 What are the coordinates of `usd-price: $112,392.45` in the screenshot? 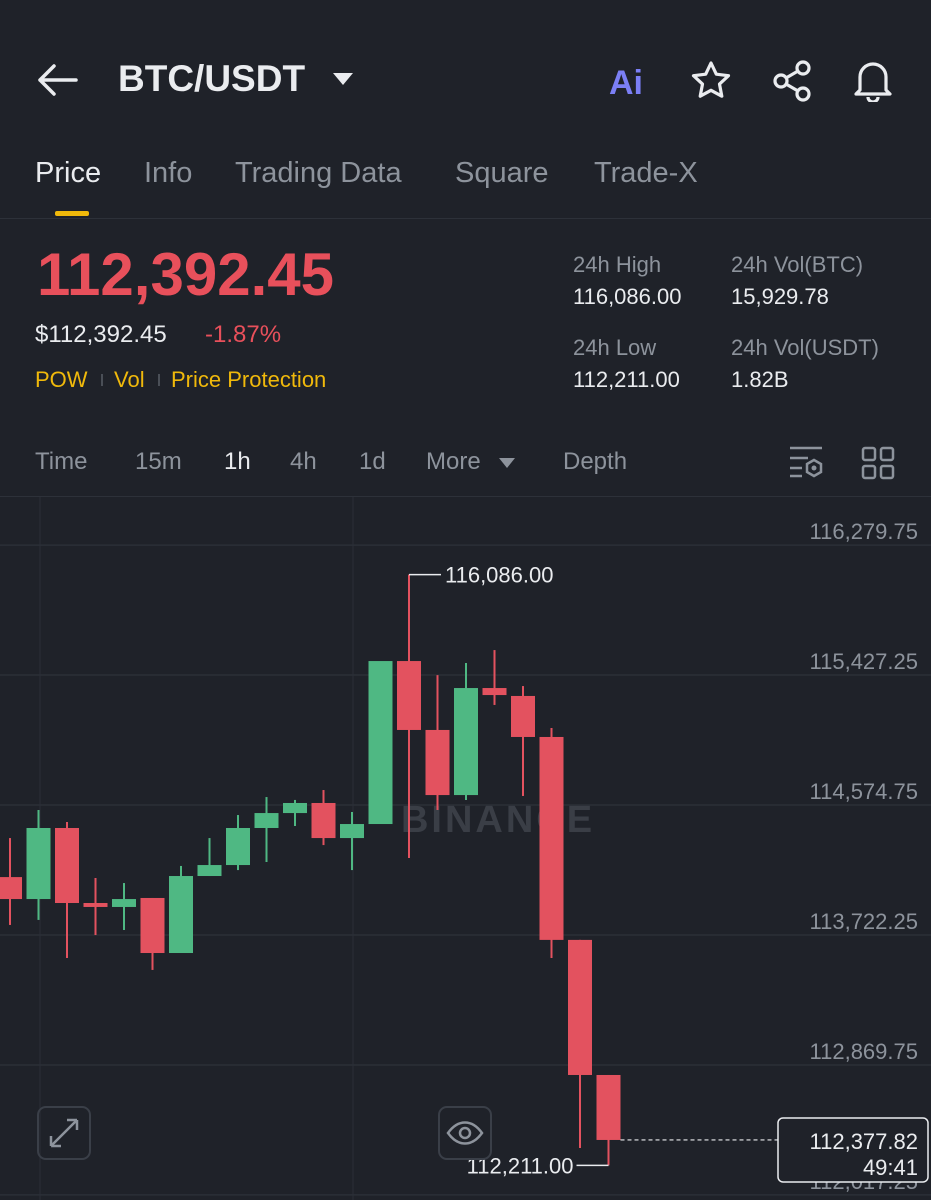 It's located at (101, 334).